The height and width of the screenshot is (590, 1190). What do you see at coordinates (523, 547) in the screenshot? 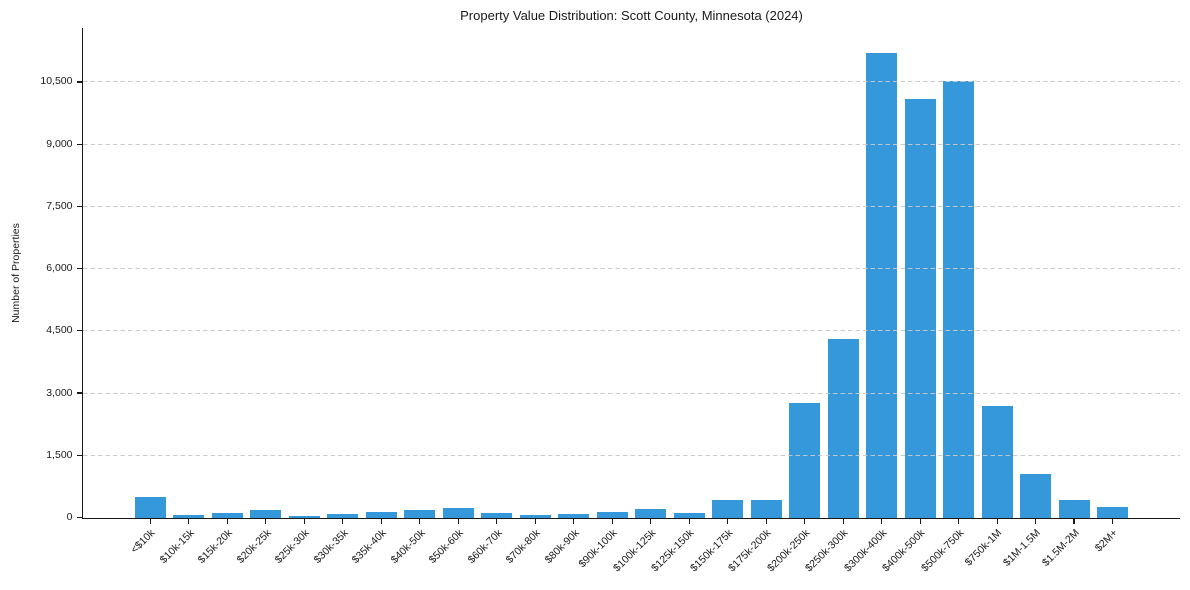
I see `x-tick-label: $70k-80k` at bounding box center [523, 547].